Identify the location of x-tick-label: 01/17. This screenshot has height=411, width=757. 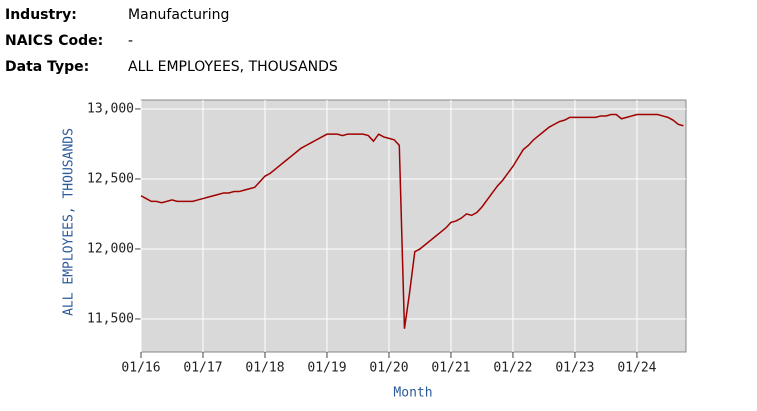
(202, 368).